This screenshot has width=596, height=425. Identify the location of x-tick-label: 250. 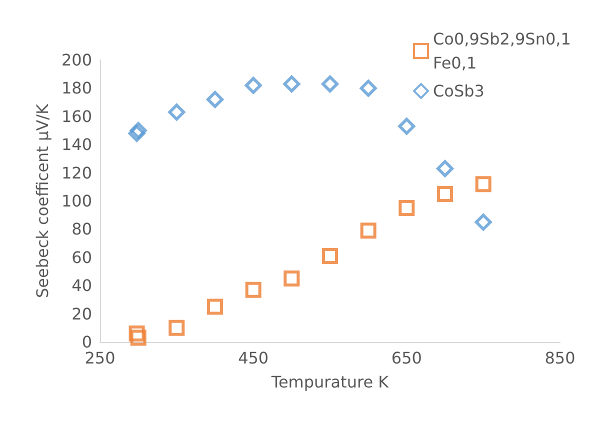
(100, 358).